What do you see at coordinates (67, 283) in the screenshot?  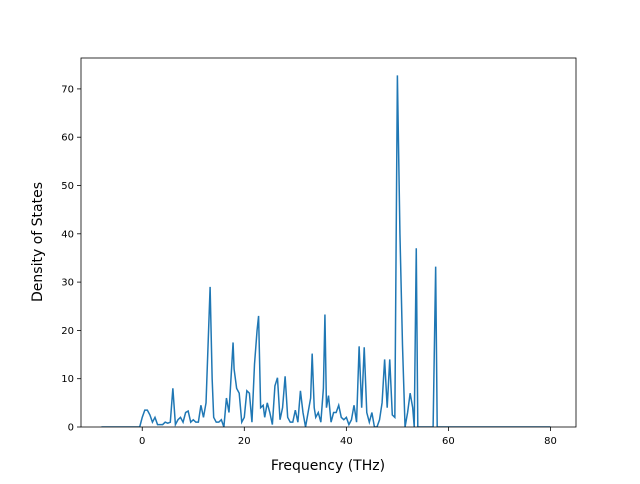 I see `y-tick-label: 30` at bounding box center [67, 283].